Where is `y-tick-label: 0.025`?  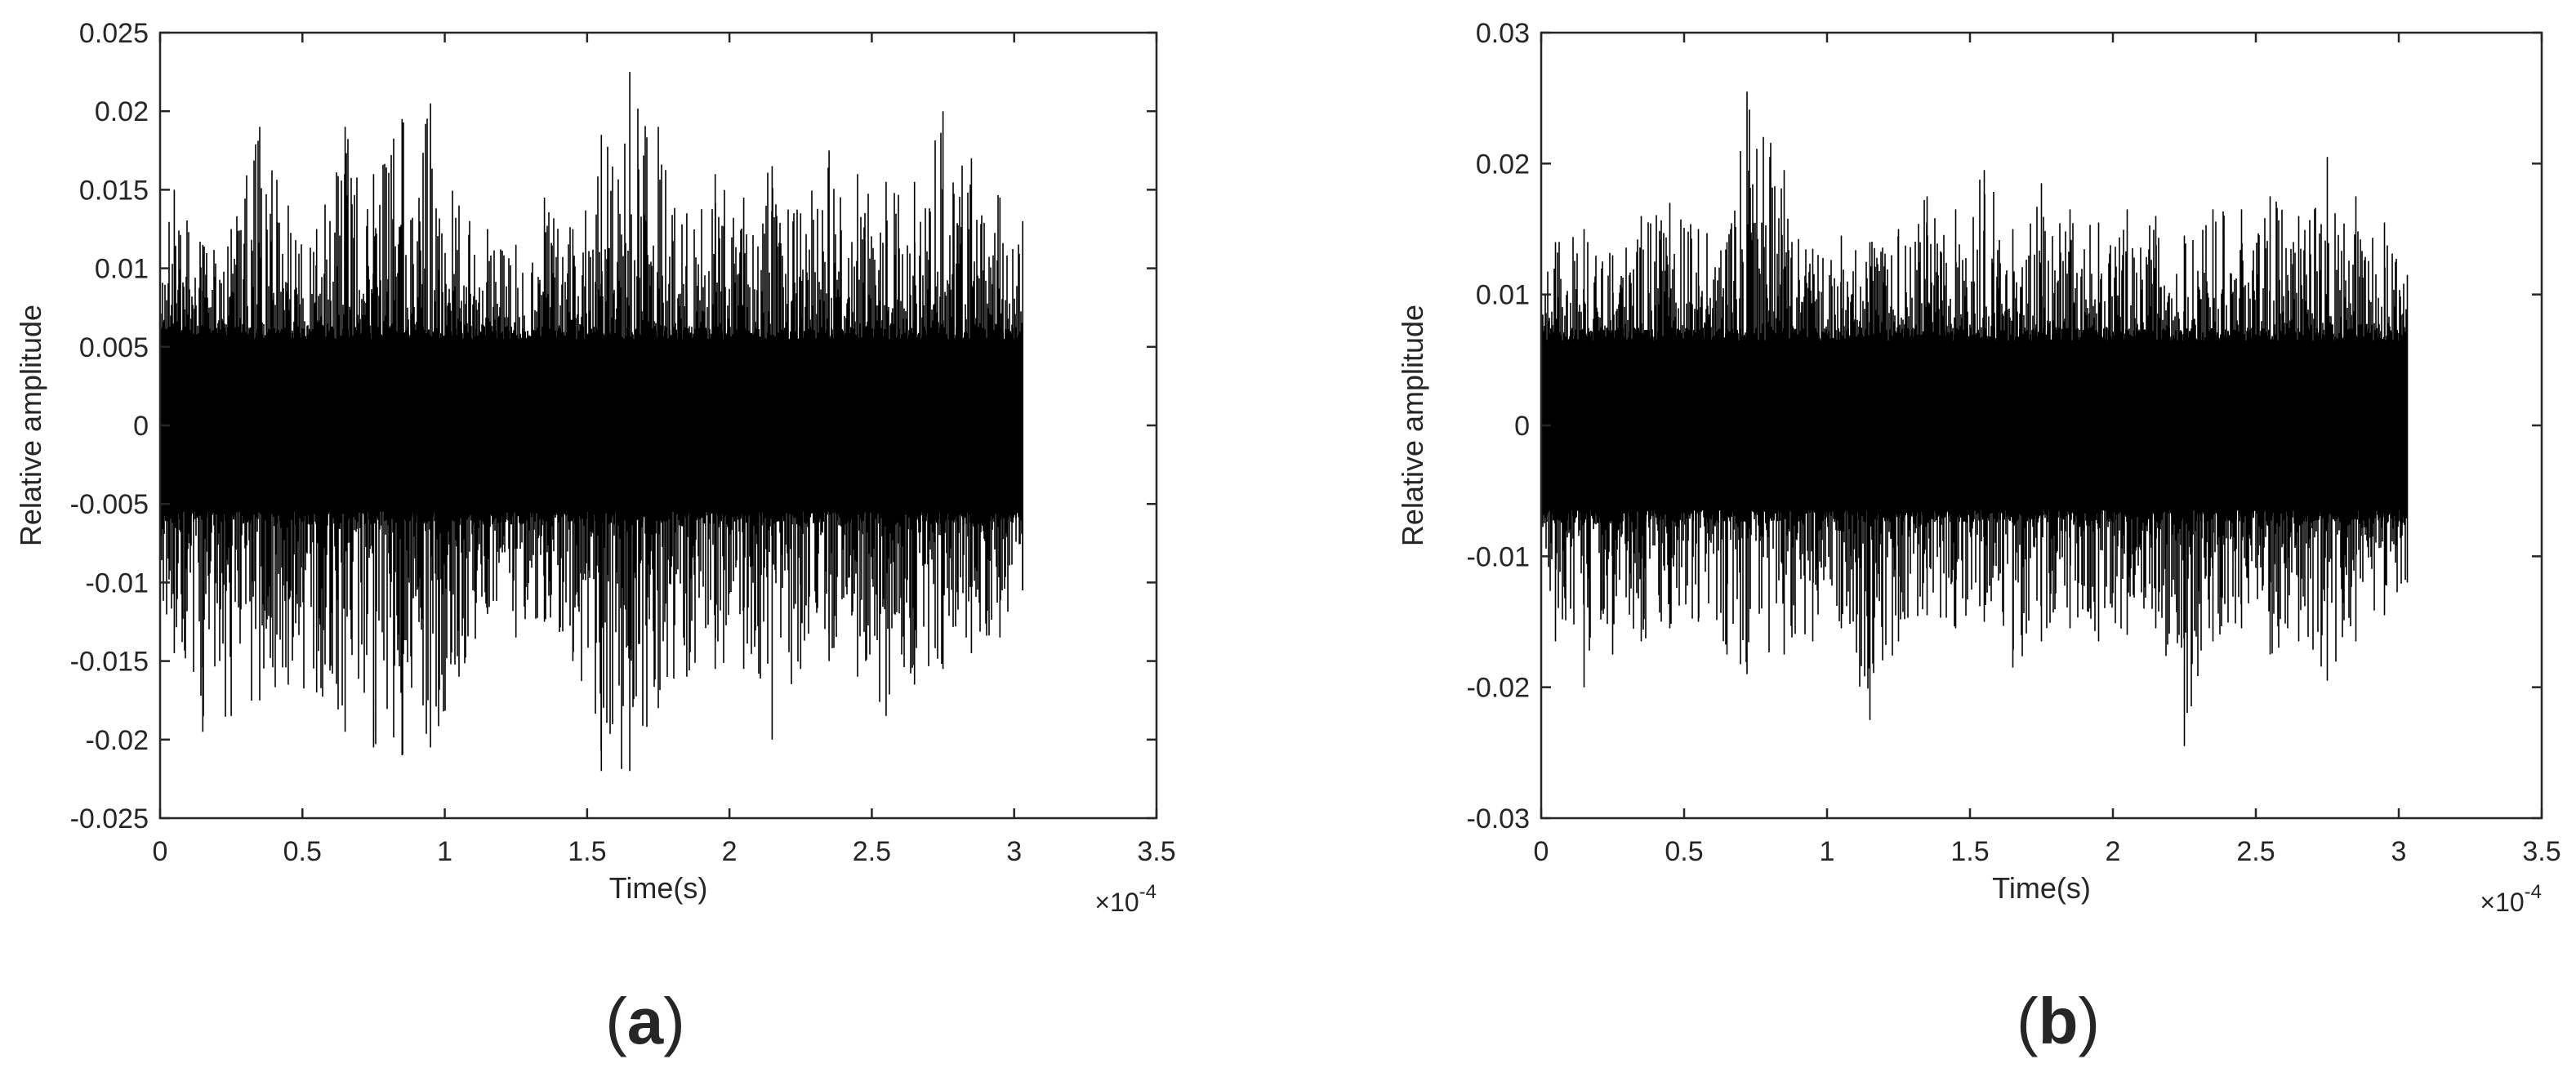 y-tick-label: 0.025 is located at coordinates (114, 34).